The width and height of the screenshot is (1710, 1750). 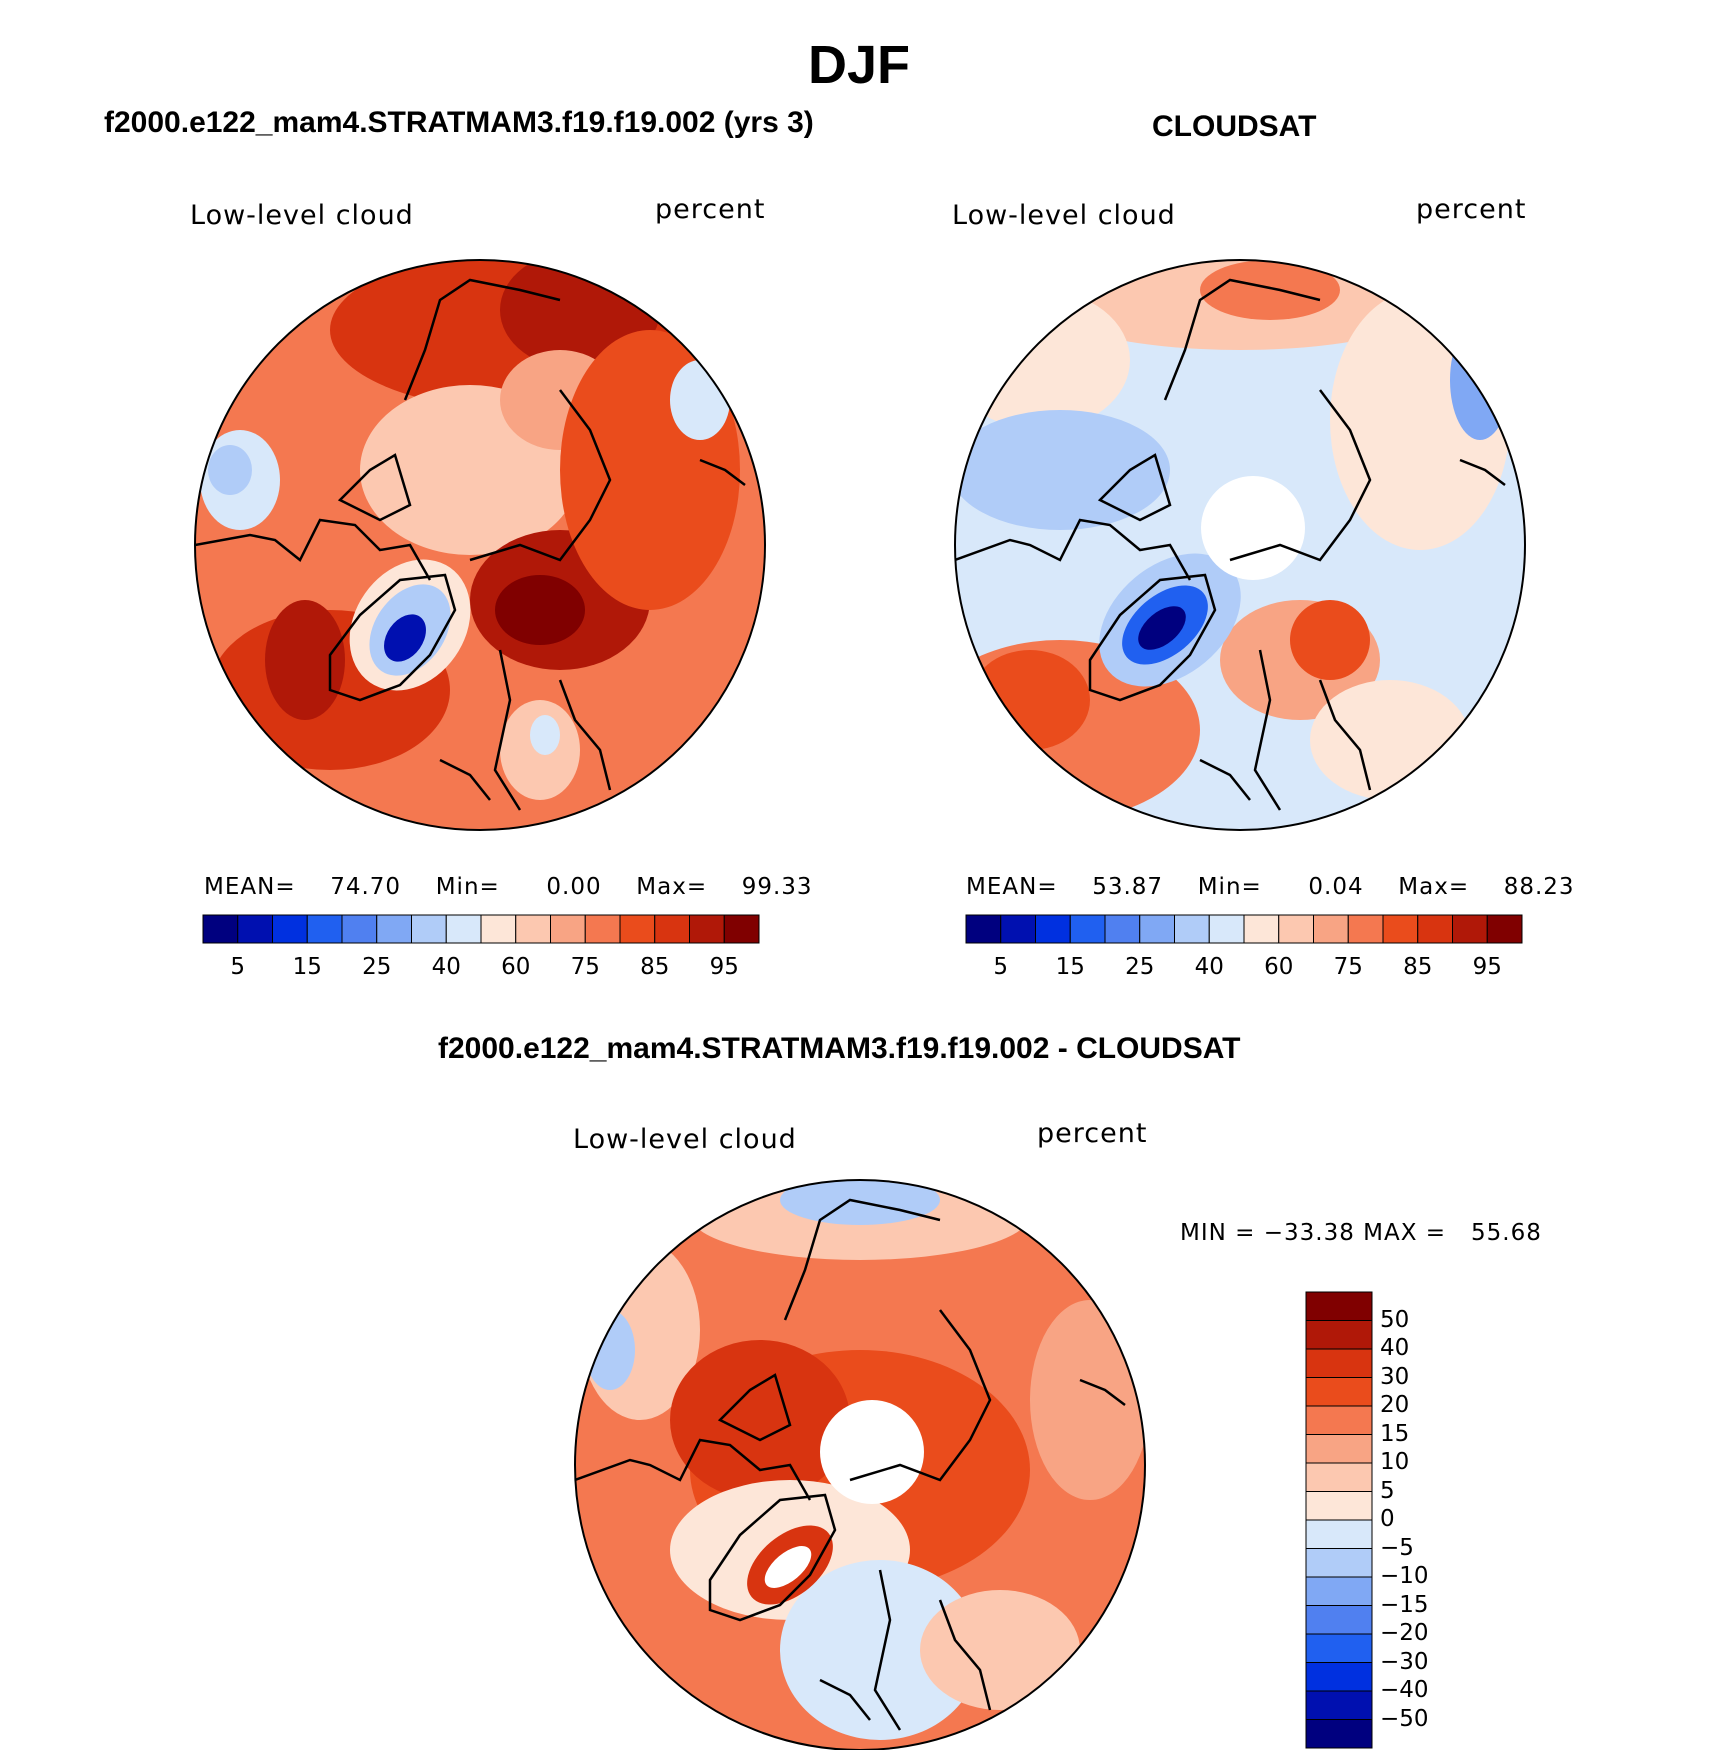 What do you see at coordinates (366, 887) in the screenshot?
I see `panel-1-mean-value: 74.70` at bounding box center [366, 887].